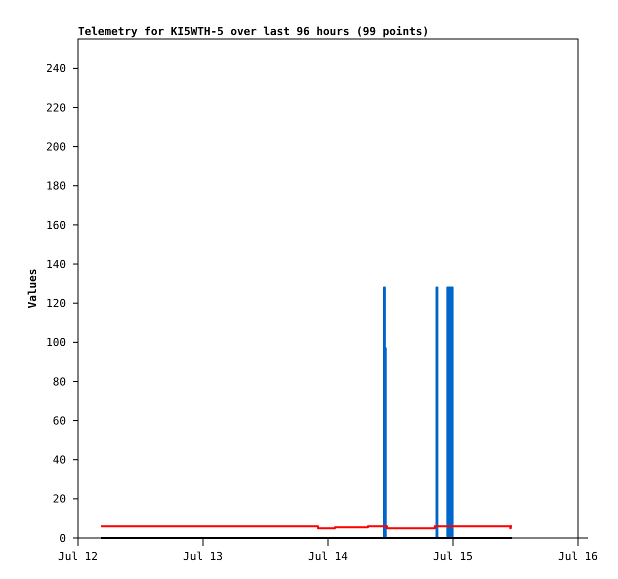 Image resolution: width=618 pixels, height=579 pixels. Describe the element at coordinates (59, 460) in the screenshot. I see `y-tick-label: 40` at that location.